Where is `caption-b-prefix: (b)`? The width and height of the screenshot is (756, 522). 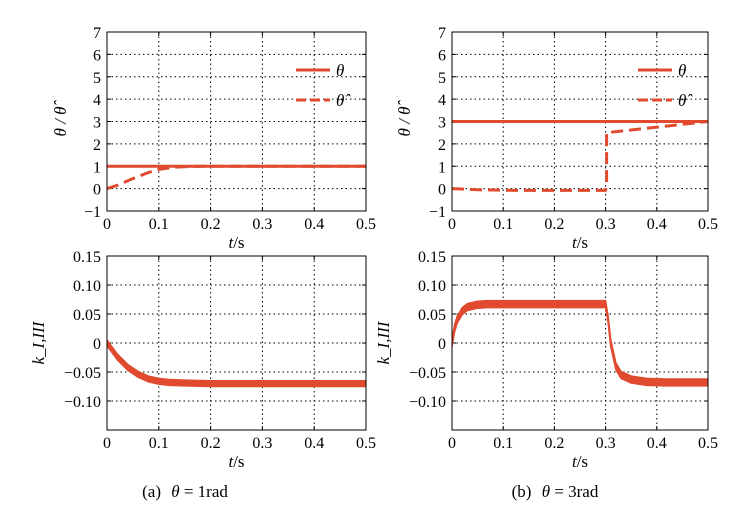
caption-b-prefix: (b) is located at coordinates (522, 491).